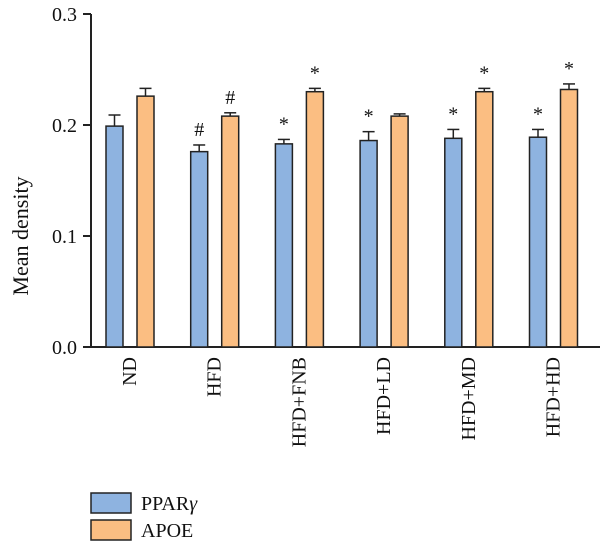 This screenshot has height=547, width=600. What do you see at coordinates (111, 530) in the screenshot?
I see `legend-swatch-apoe` at bounding box center [111, 530].